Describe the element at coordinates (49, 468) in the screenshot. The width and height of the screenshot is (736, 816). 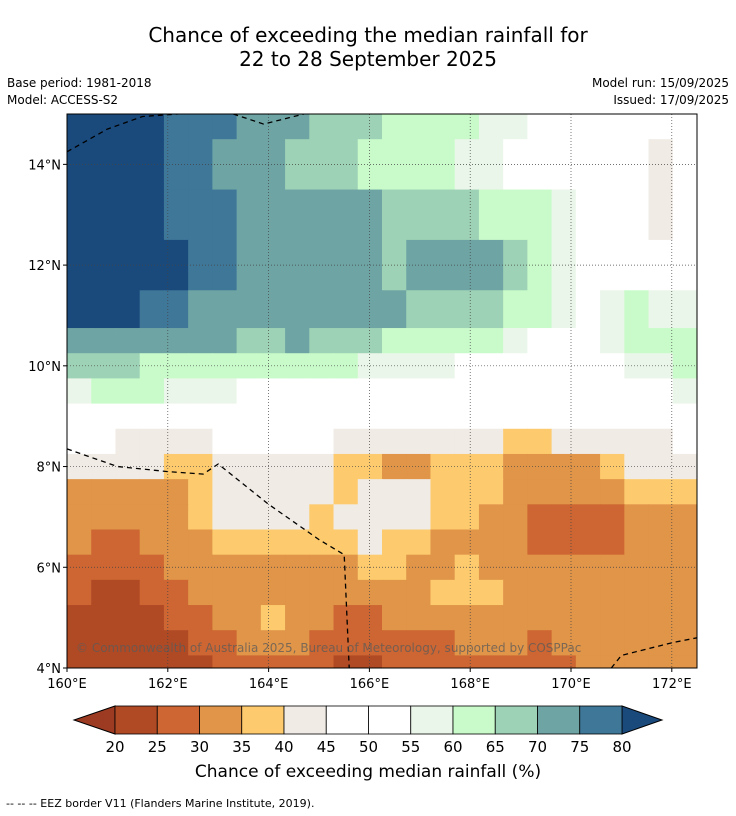
I see `y-tick-label: 8°N` at that location.